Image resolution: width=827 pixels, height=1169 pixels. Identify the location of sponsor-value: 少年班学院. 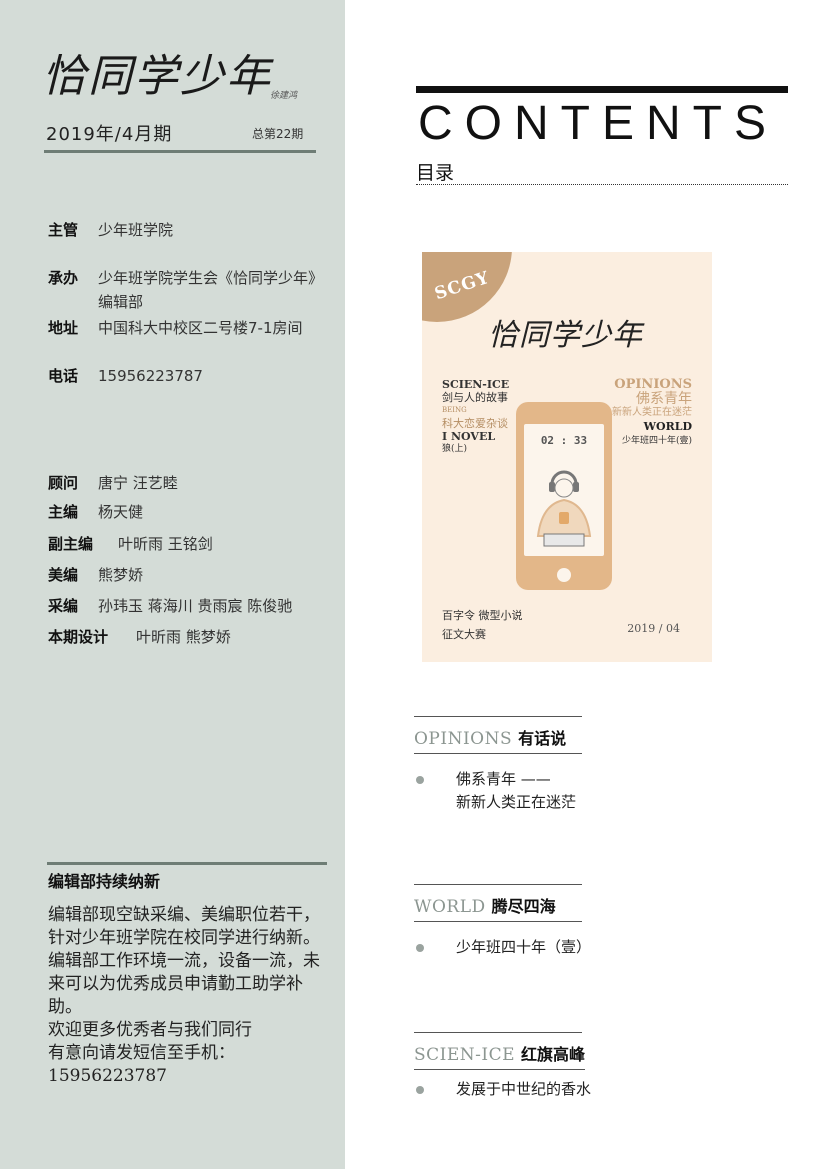
(136, 230).